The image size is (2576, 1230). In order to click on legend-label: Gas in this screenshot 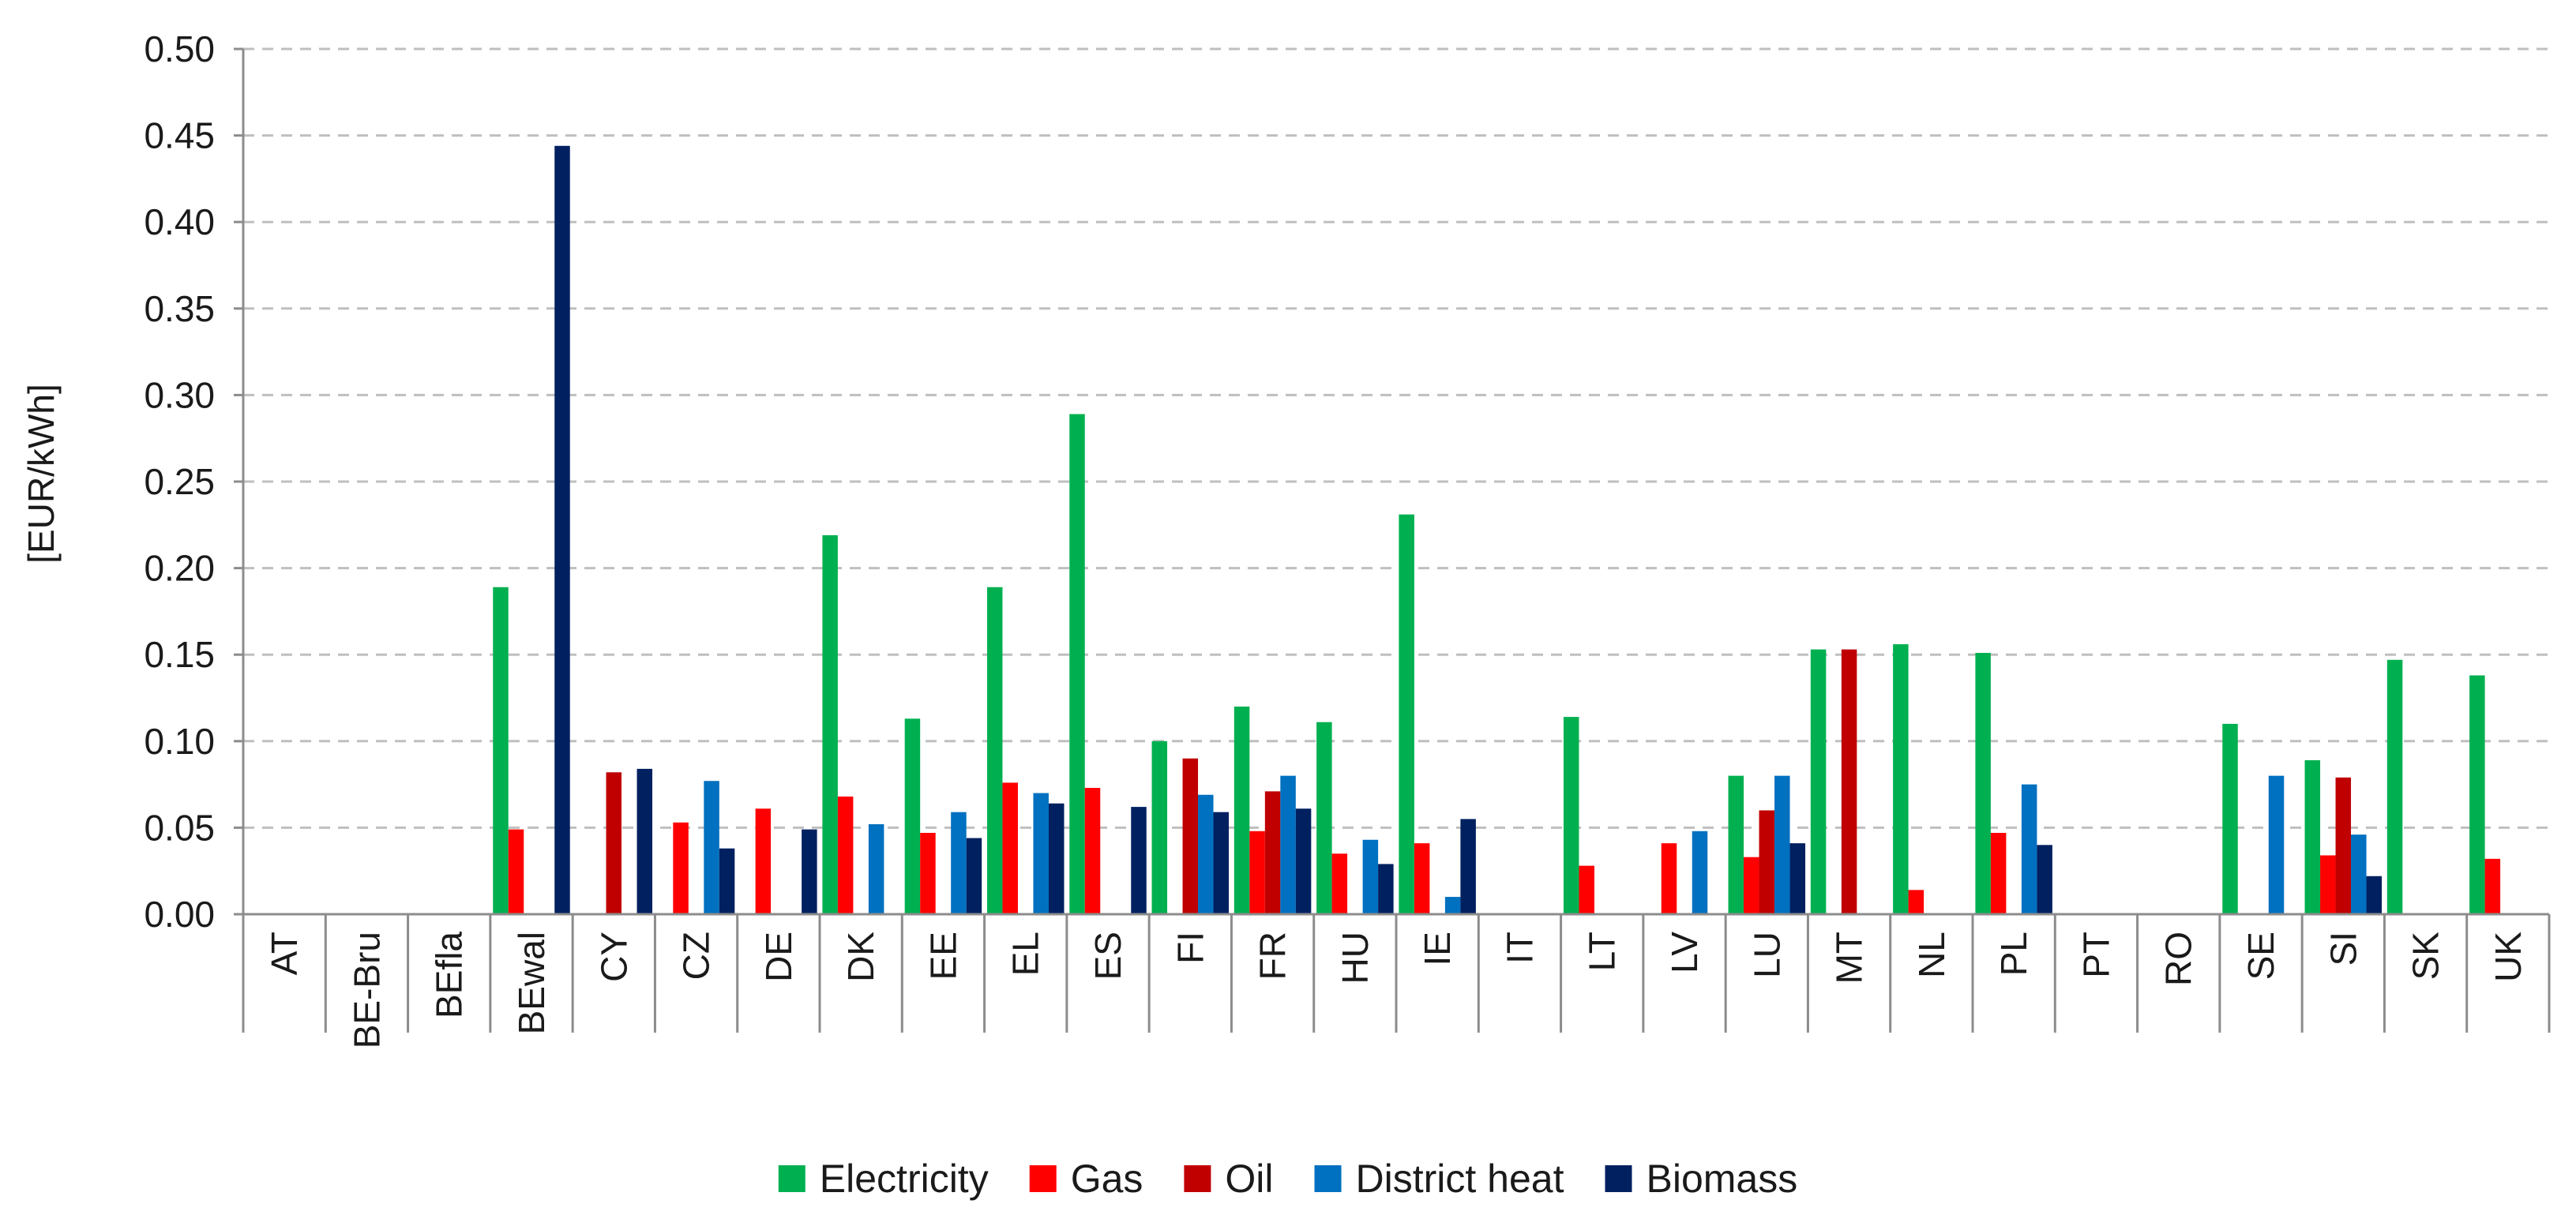, I will do `click(1107, 1179)`.